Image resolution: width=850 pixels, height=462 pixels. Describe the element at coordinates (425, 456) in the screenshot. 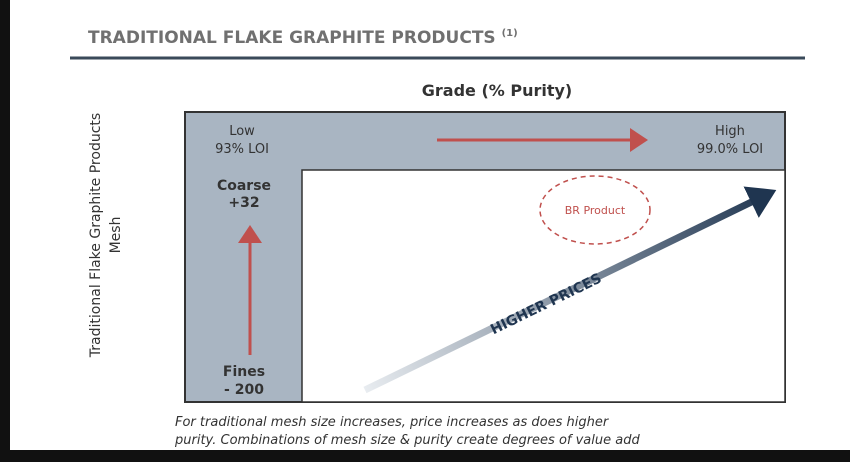

I see `frame-bottom` at that location.